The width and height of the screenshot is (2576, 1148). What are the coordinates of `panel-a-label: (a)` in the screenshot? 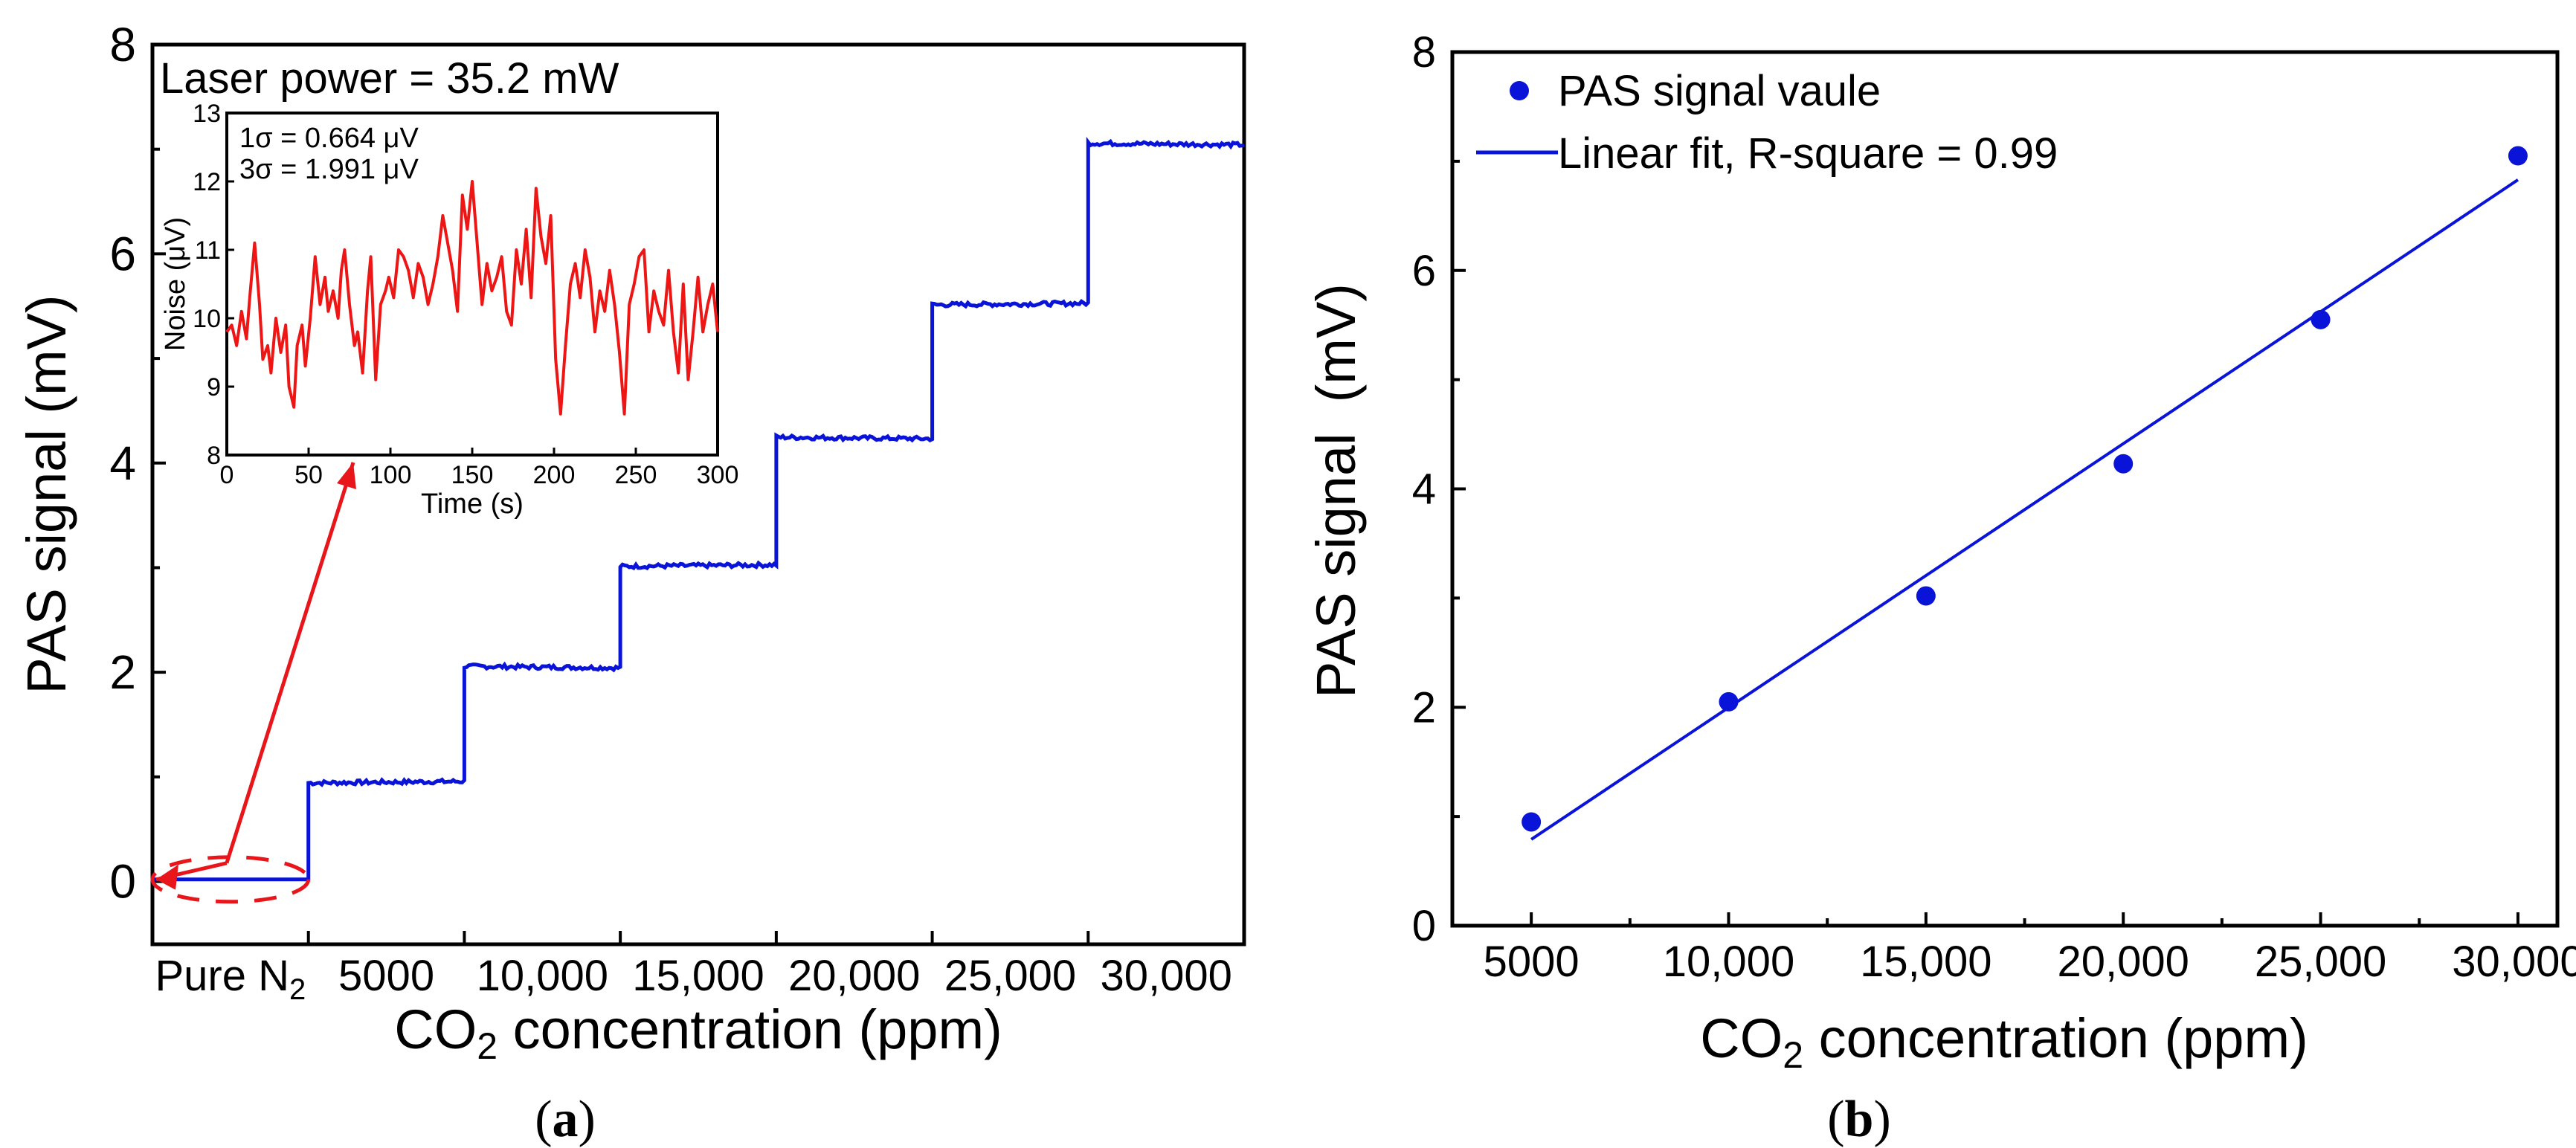 It's located at (565, 1119).